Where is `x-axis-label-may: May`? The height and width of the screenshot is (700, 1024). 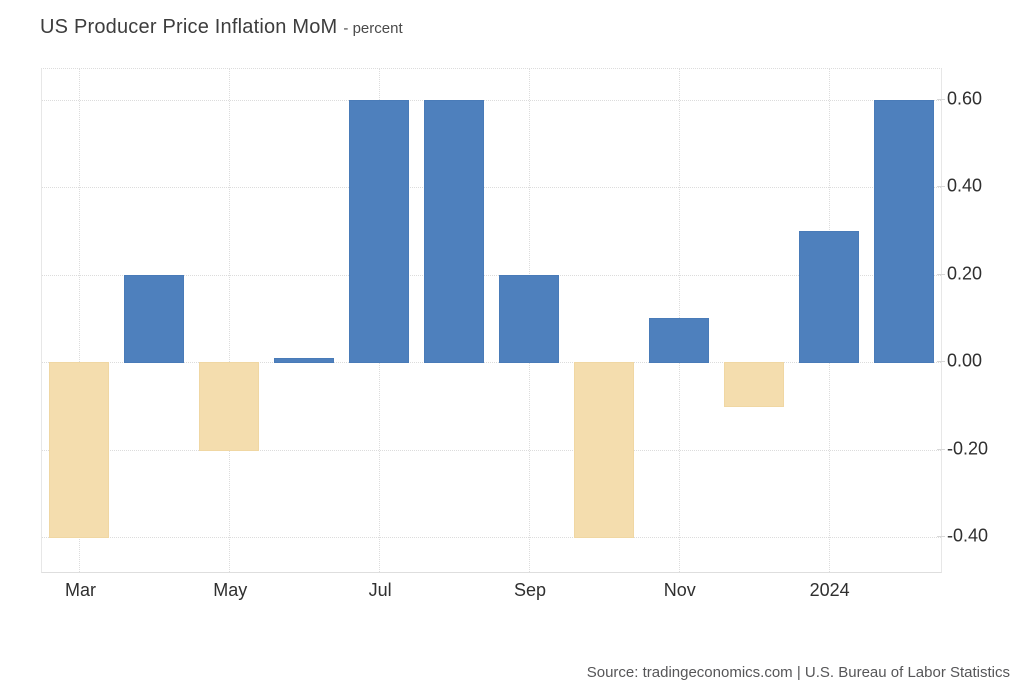 x-axis-label-may: May is located at coordinates (230, 590).